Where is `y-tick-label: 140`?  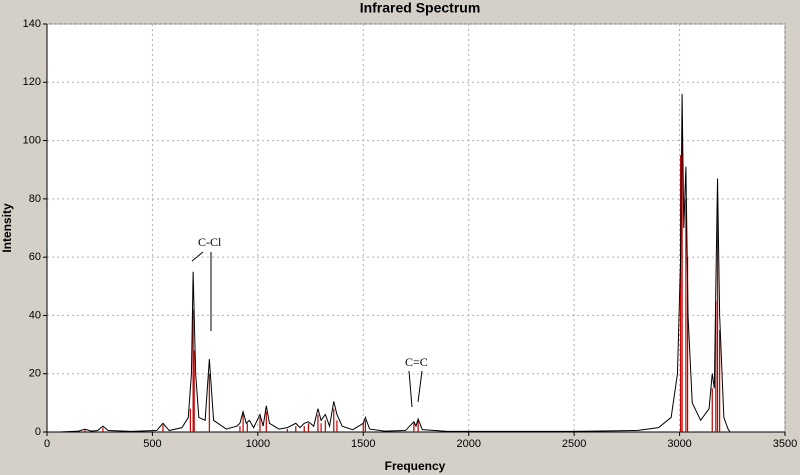
y-tick-label: 140 is located at coordinates (32, 24).